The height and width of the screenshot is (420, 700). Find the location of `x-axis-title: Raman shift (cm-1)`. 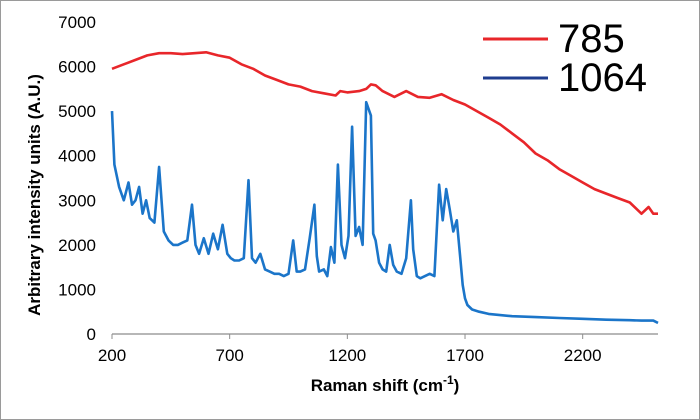

x-axis-title: Raman shift (cm-1) is located at coordinates (385, 384).